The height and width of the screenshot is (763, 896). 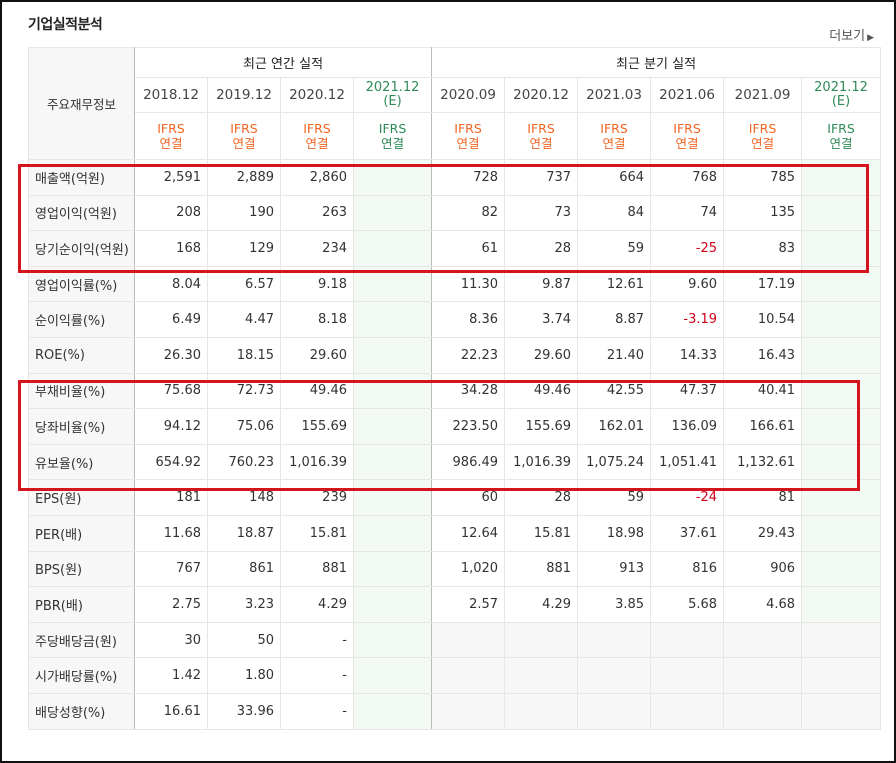 I want to click on period-label: 2021.03, so click(x=614, y=95).